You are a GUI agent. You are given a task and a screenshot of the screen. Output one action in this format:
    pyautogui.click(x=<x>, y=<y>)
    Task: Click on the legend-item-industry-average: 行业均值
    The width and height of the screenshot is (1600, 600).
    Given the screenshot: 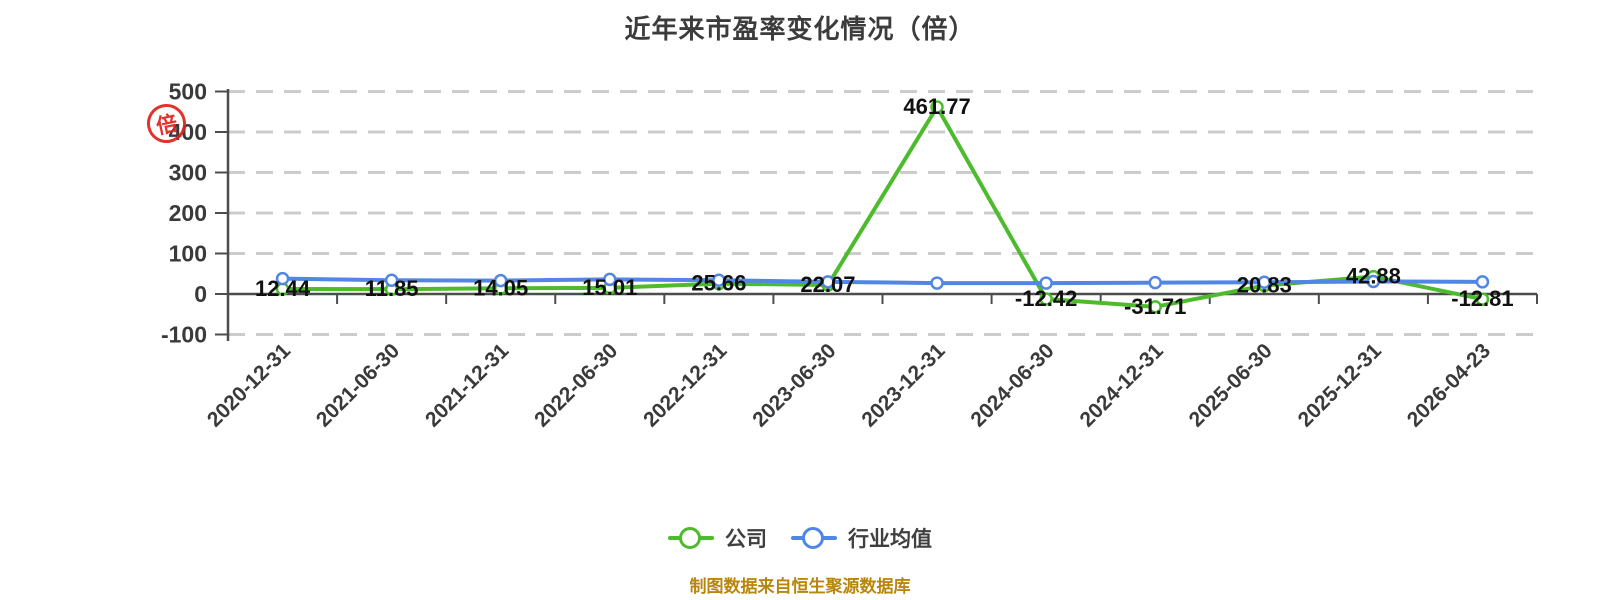 What is the action you would take?
    pyautogui.click(x=861, y=538)
    